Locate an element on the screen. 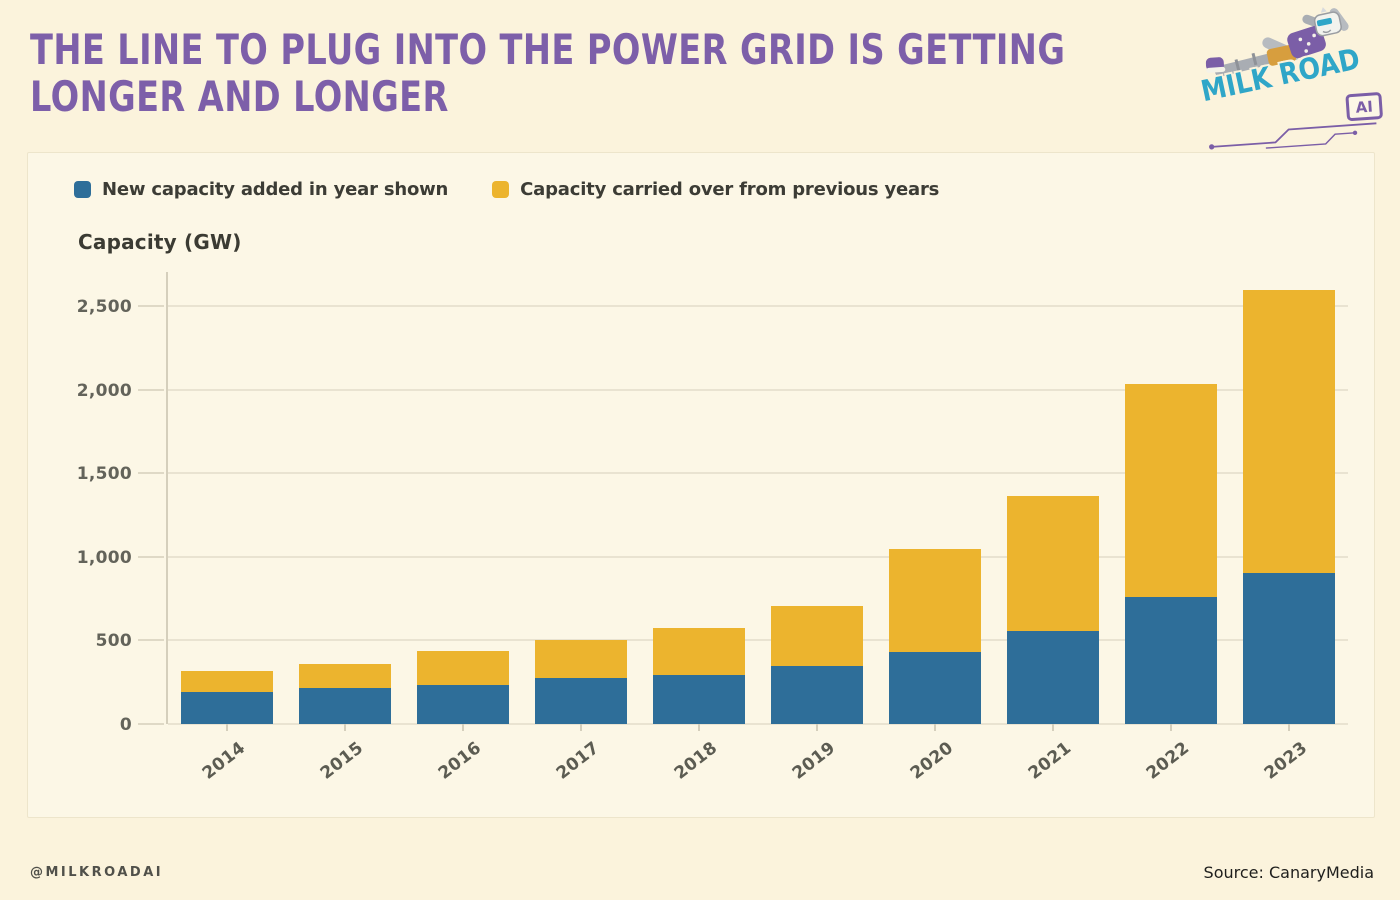 The width and height of the screenshot is (1400, 900). x-axis-area: 2014 2015 2016 2017 2018 2019 2020 2021 2022 2023 is located at coordinates (758, 767).